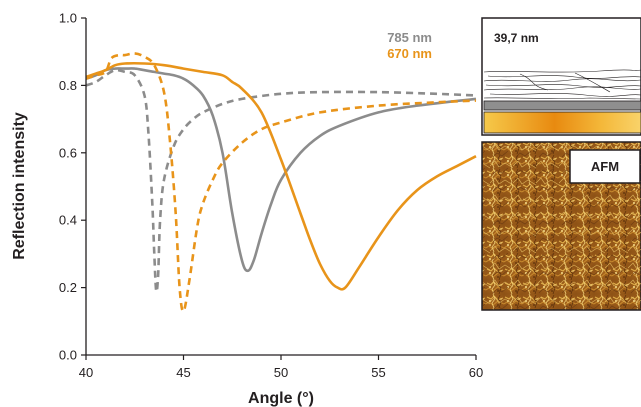 This screenshot has width=641, height=407. I want to click on x-axis-title: Angle (°), so click(281, 398).